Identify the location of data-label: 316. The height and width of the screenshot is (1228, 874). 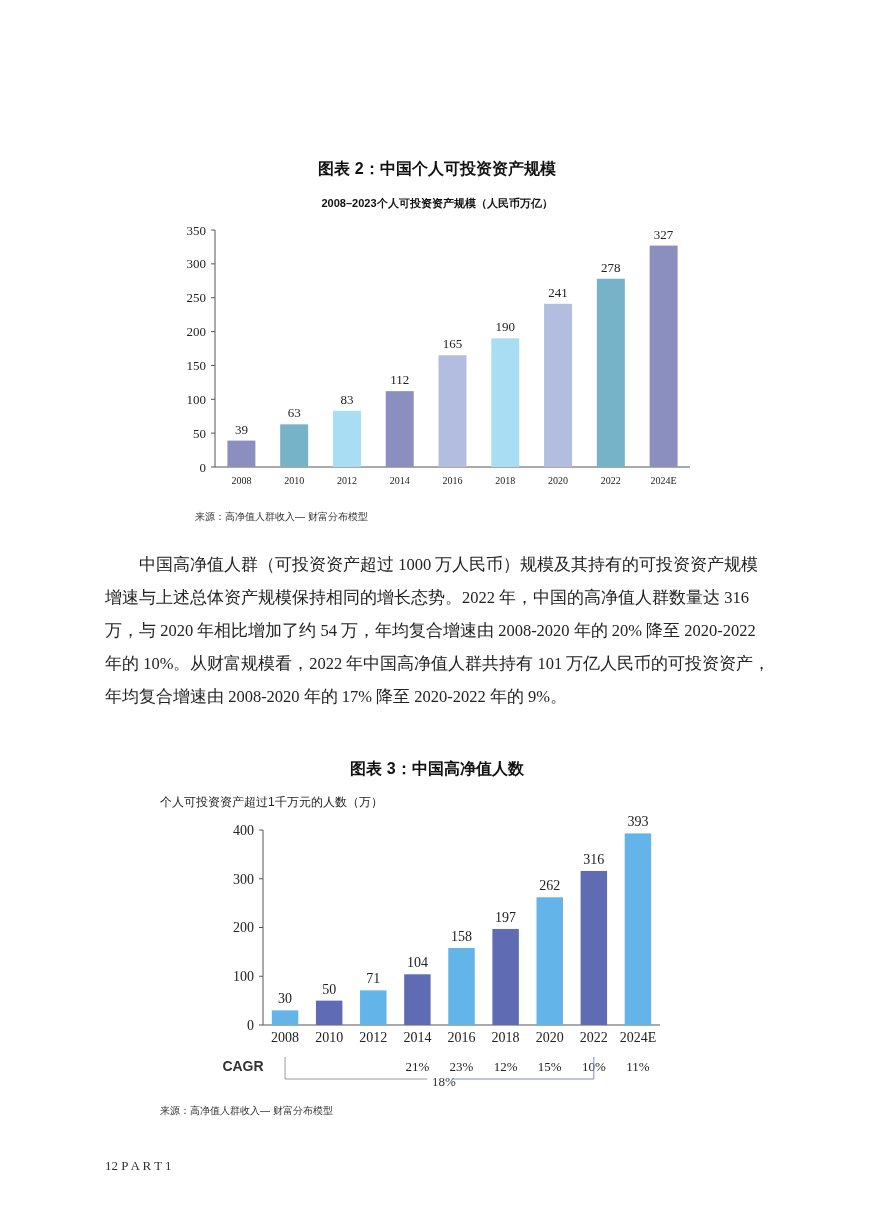
(594, 859).